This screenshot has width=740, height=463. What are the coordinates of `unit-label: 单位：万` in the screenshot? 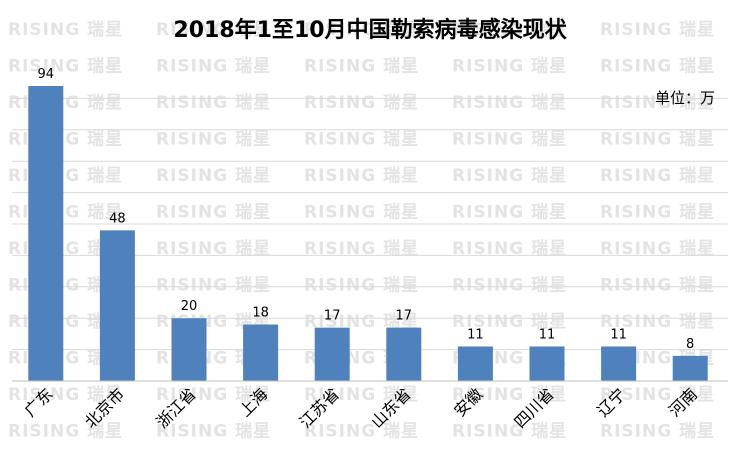 It's located at (685, 98).